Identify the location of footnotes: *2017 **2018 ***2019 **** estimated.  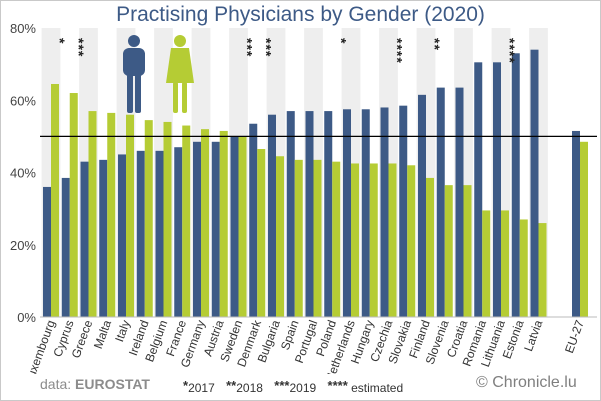
(293, 386).